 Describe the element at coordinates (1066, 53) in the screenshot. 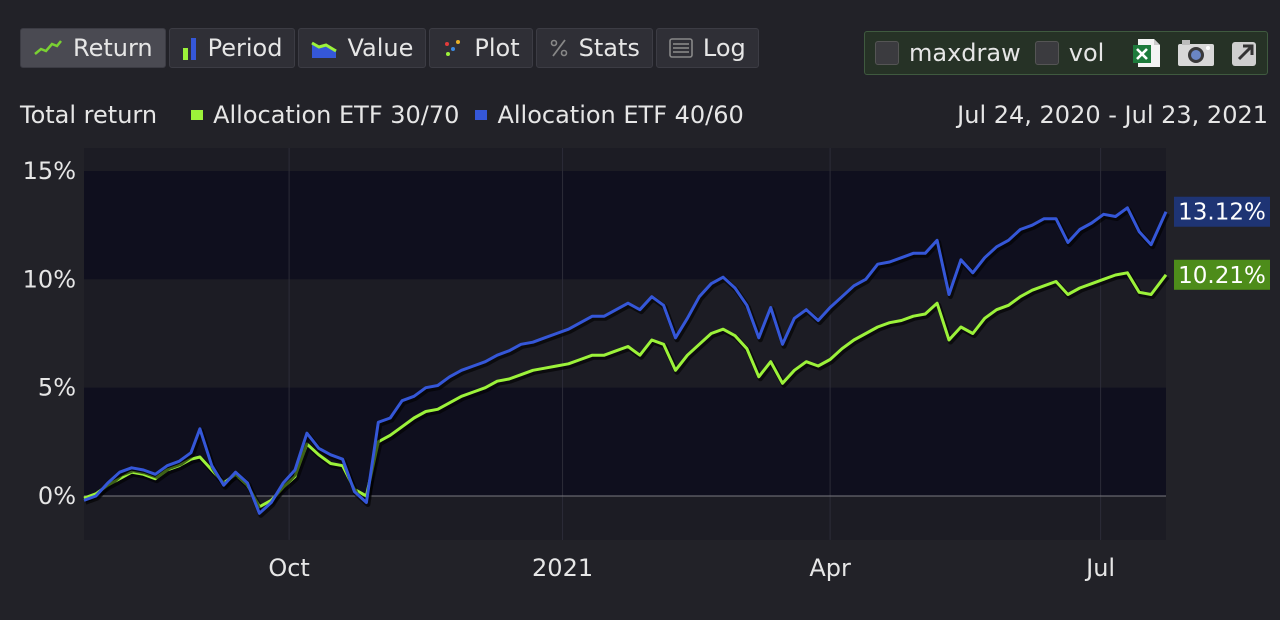

I see `options-panel: maxdraw vol` at that location.